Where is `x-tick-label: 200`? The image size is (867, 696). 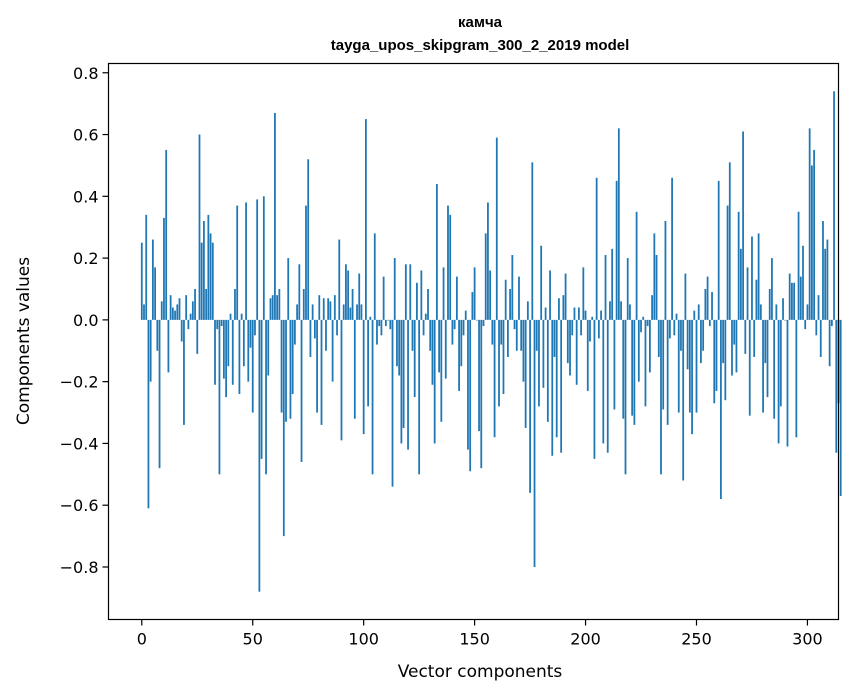
x-tick-label: 200 is located at coordinates (585, 639).